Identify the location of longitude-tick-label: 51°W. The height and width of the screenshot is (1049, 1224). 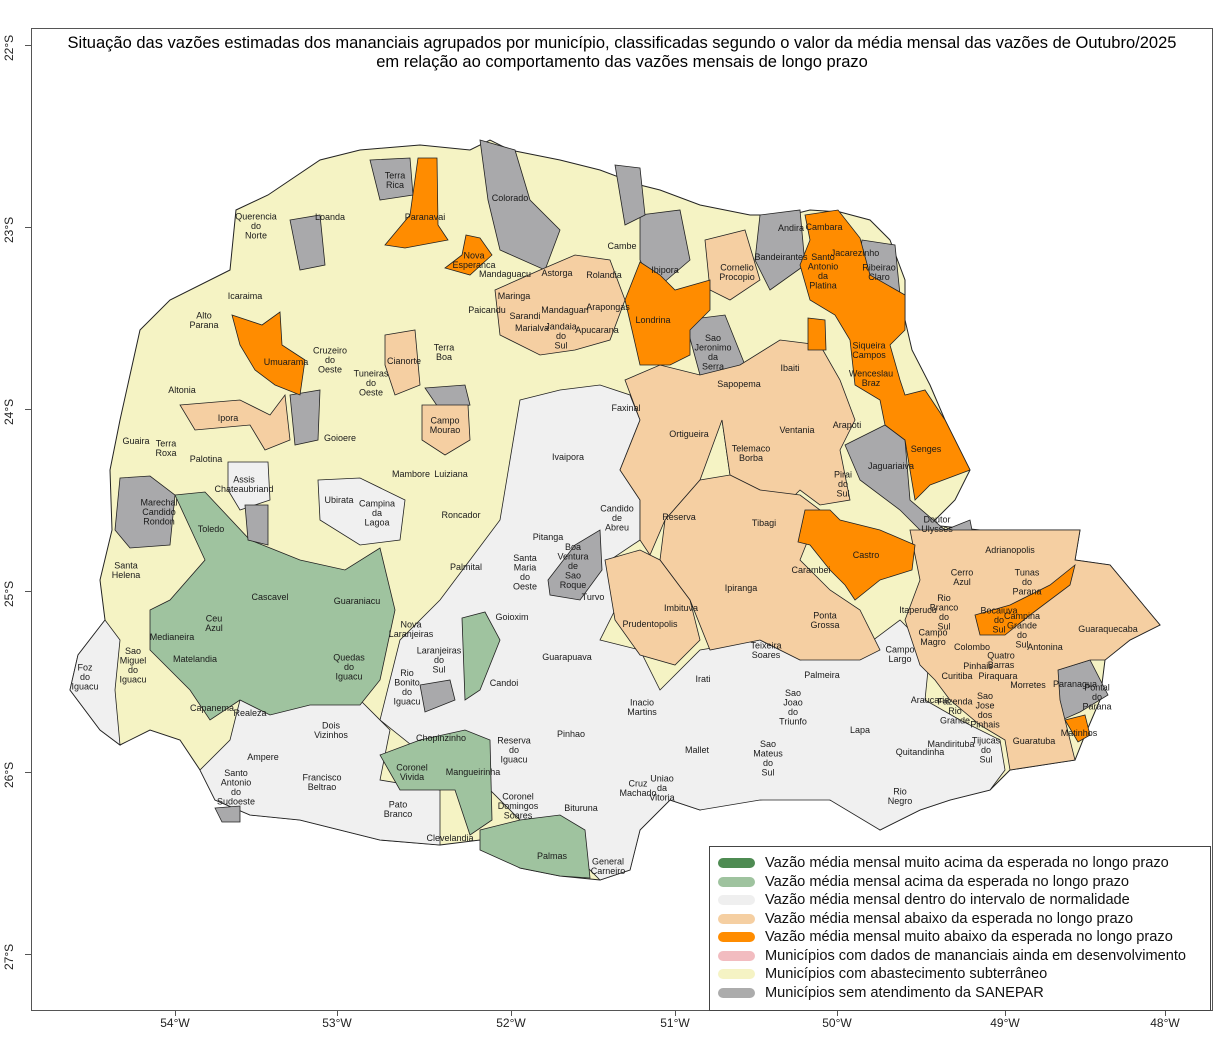
(675, 1023).